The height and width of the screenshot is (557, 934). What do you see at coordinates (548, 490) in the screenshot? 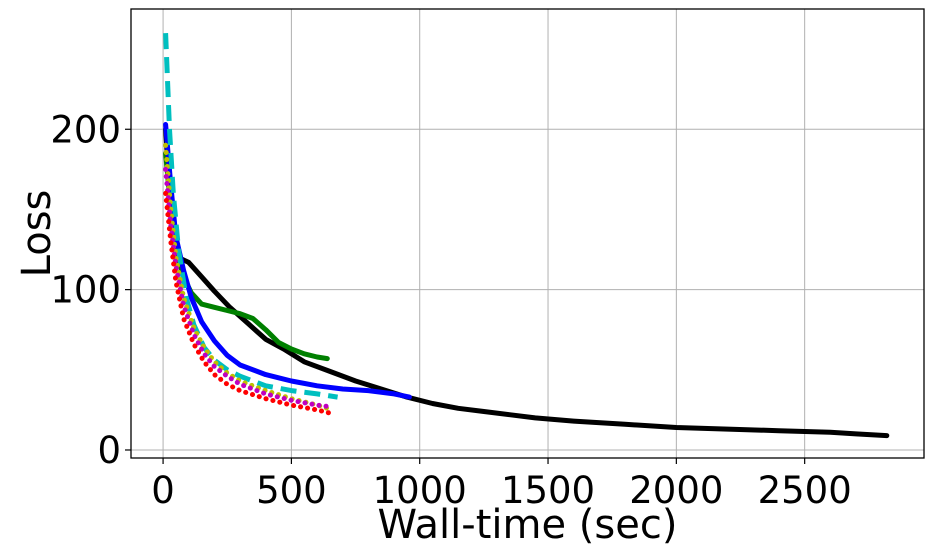
I see `x-tick-label: 1500` at bounding box center [548, 490].